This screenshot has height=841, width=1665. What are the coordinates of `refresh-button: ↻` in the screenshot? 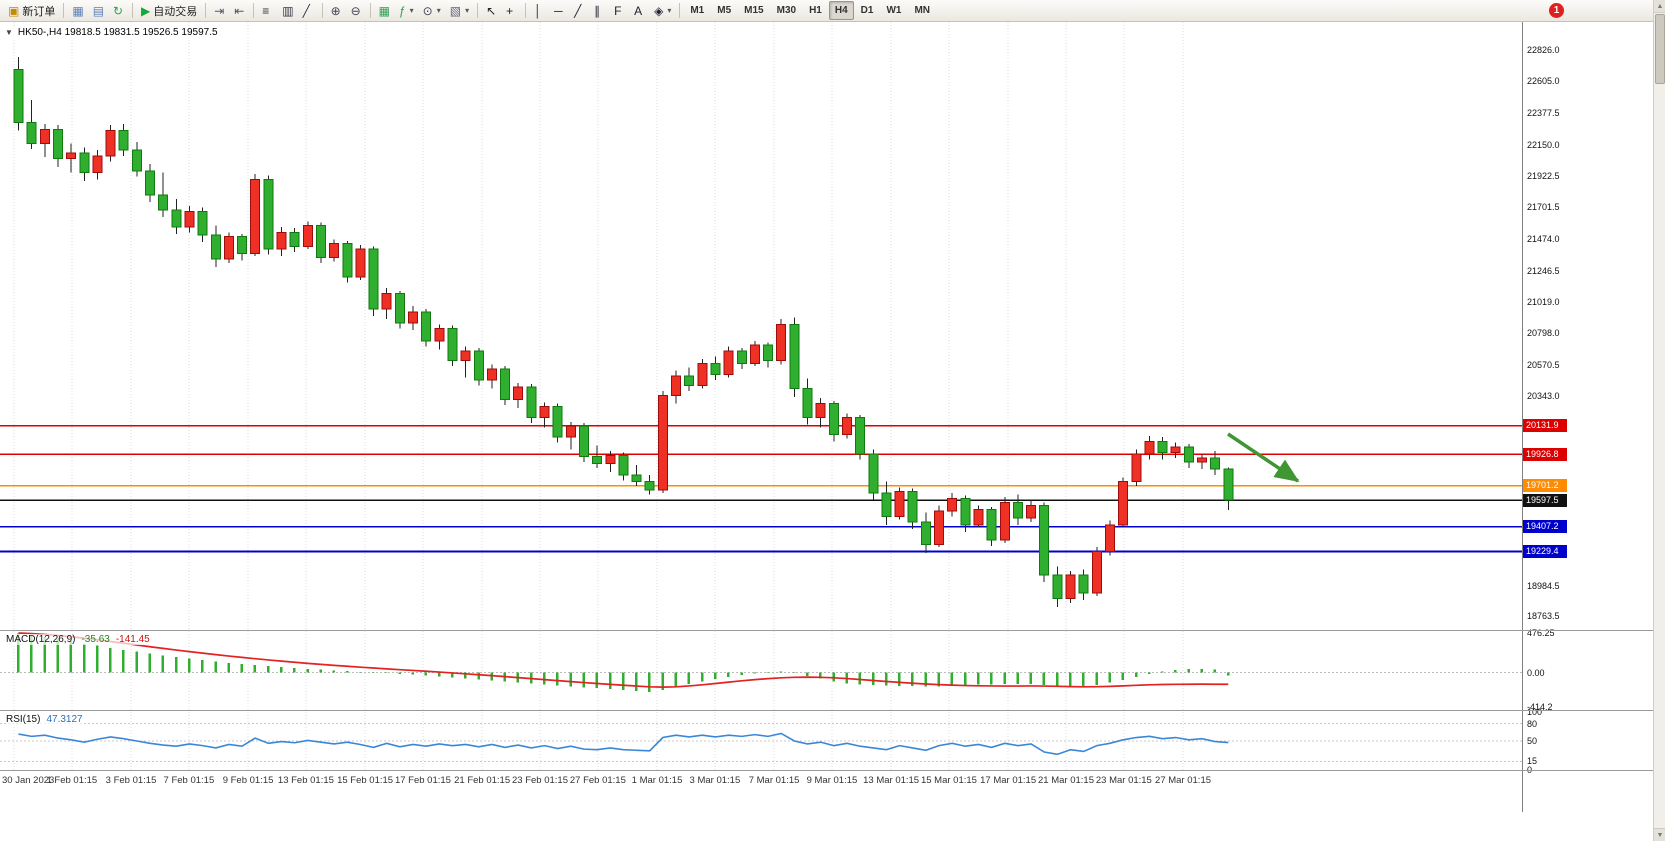 It's located at (118, 10).